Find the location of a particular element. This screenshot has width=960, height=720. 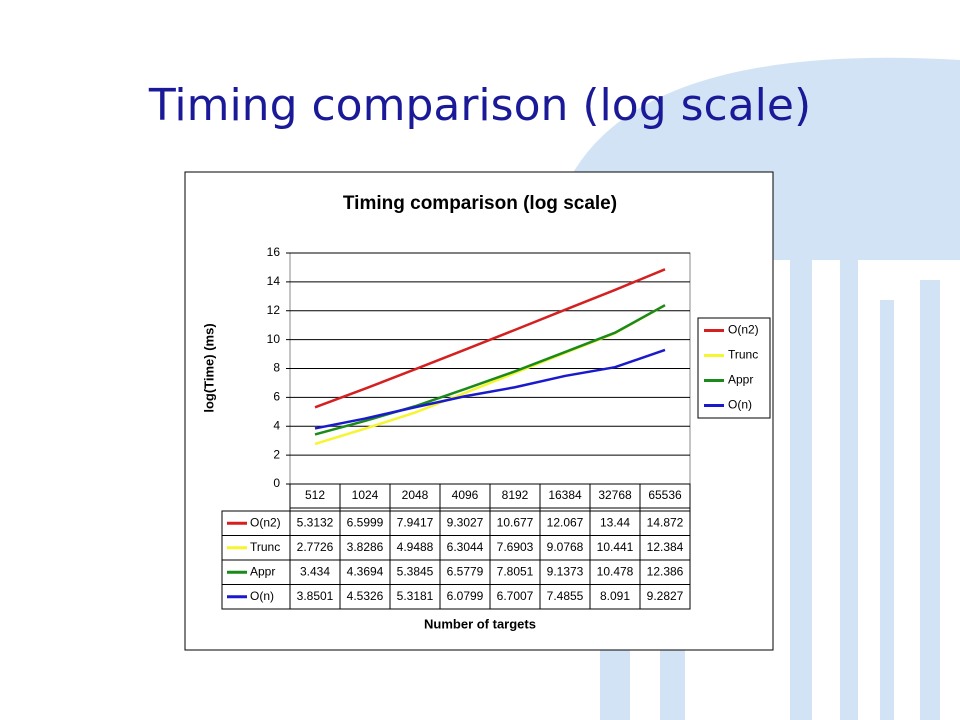

table-value: 14.872 is located at coordinates (665, 522).